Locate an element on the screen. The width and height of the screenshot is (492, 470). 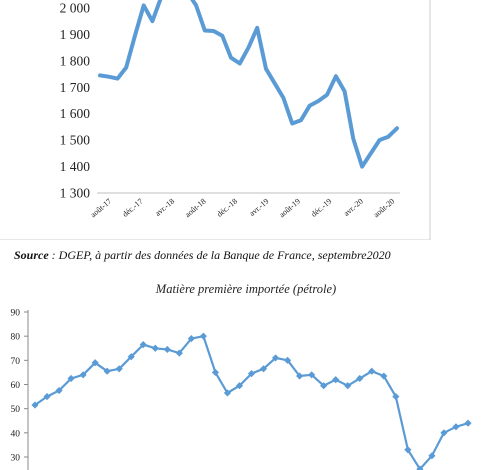
chart-1-x-tick-label: déc.-18 is located at coordinates (227, 208).